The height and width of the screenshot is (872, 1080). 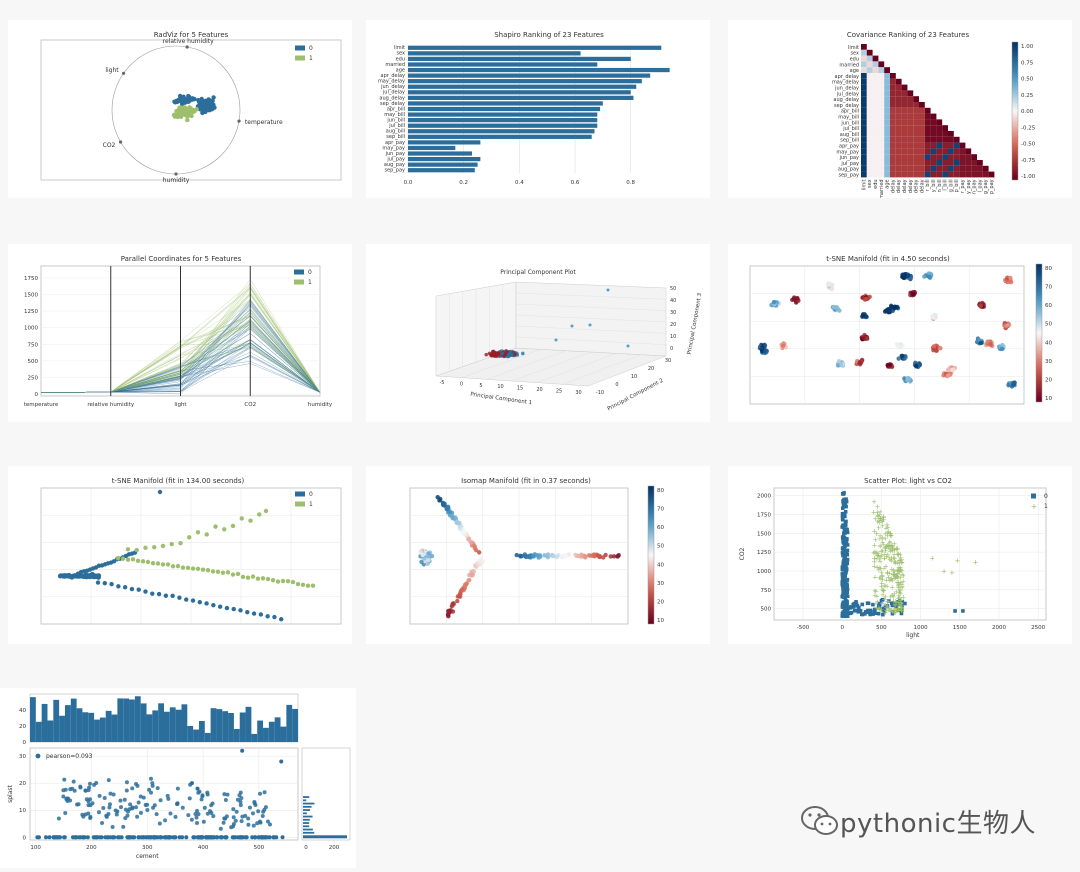 I want to click on x-tick-label: delay, so click(x=893, y=186).